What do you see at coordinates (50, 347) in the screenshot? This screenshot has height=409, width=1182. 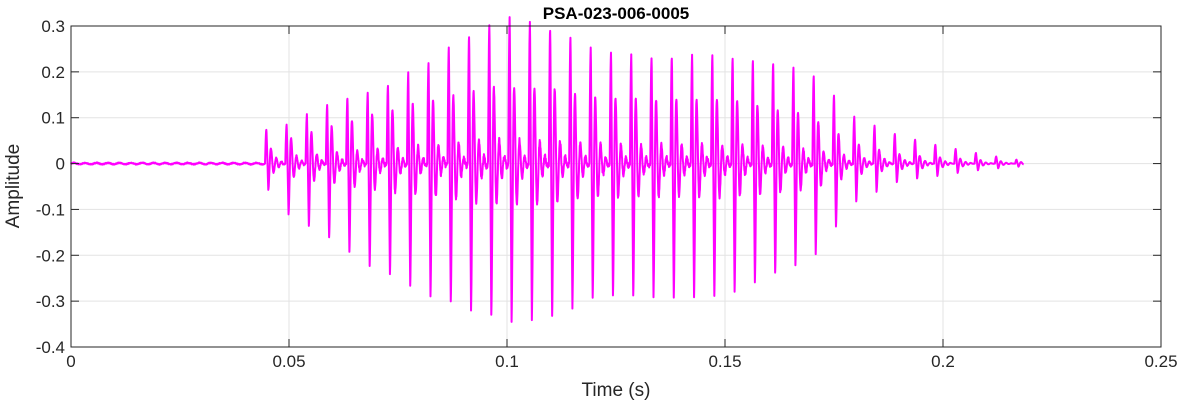 I see `y-tick-label: -0.4` at bounding box center [50, 347].